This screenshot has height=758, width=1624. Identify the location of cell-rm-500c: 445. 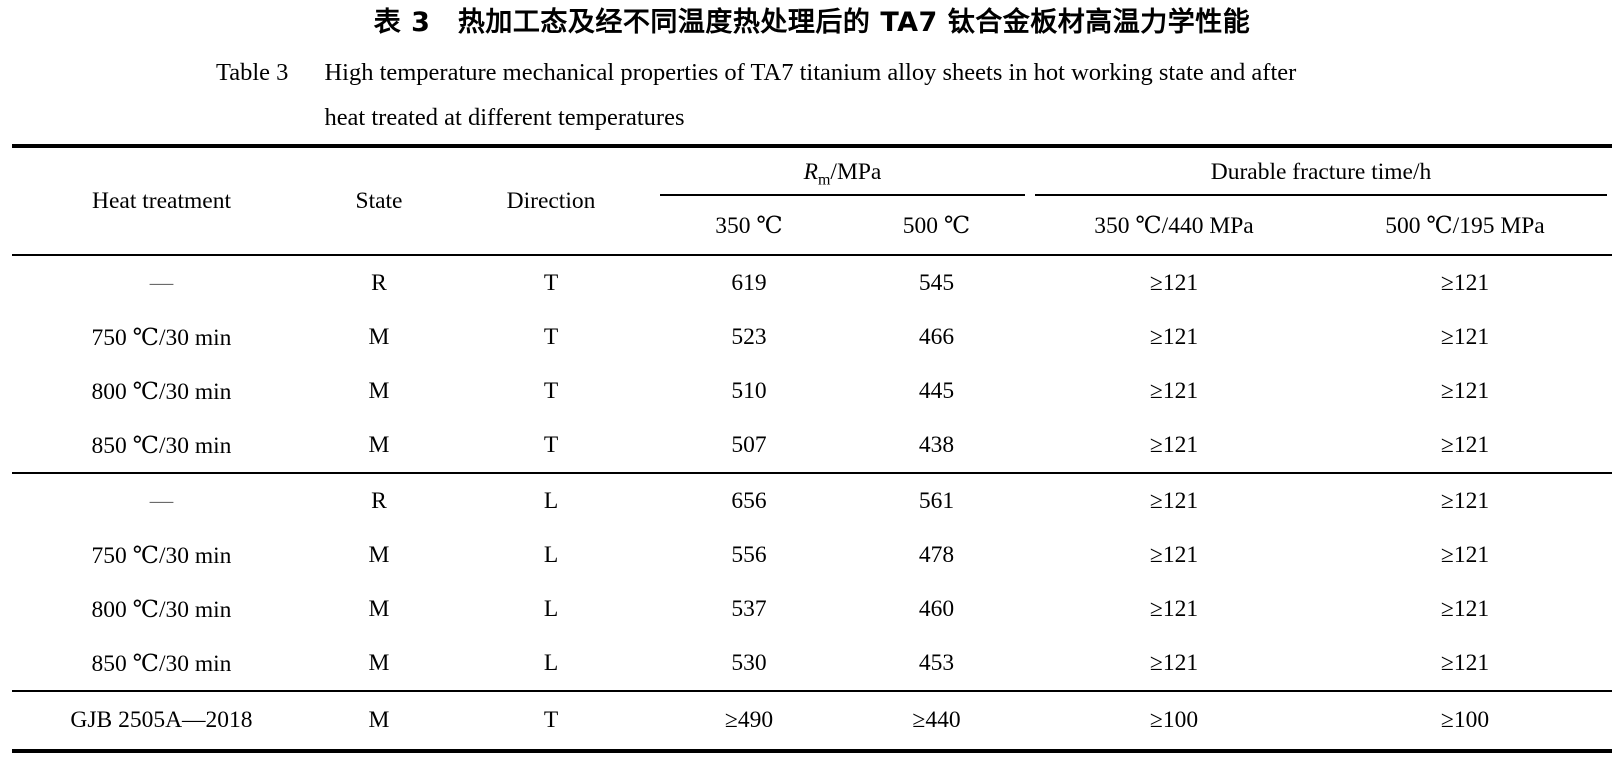
(936, 390).